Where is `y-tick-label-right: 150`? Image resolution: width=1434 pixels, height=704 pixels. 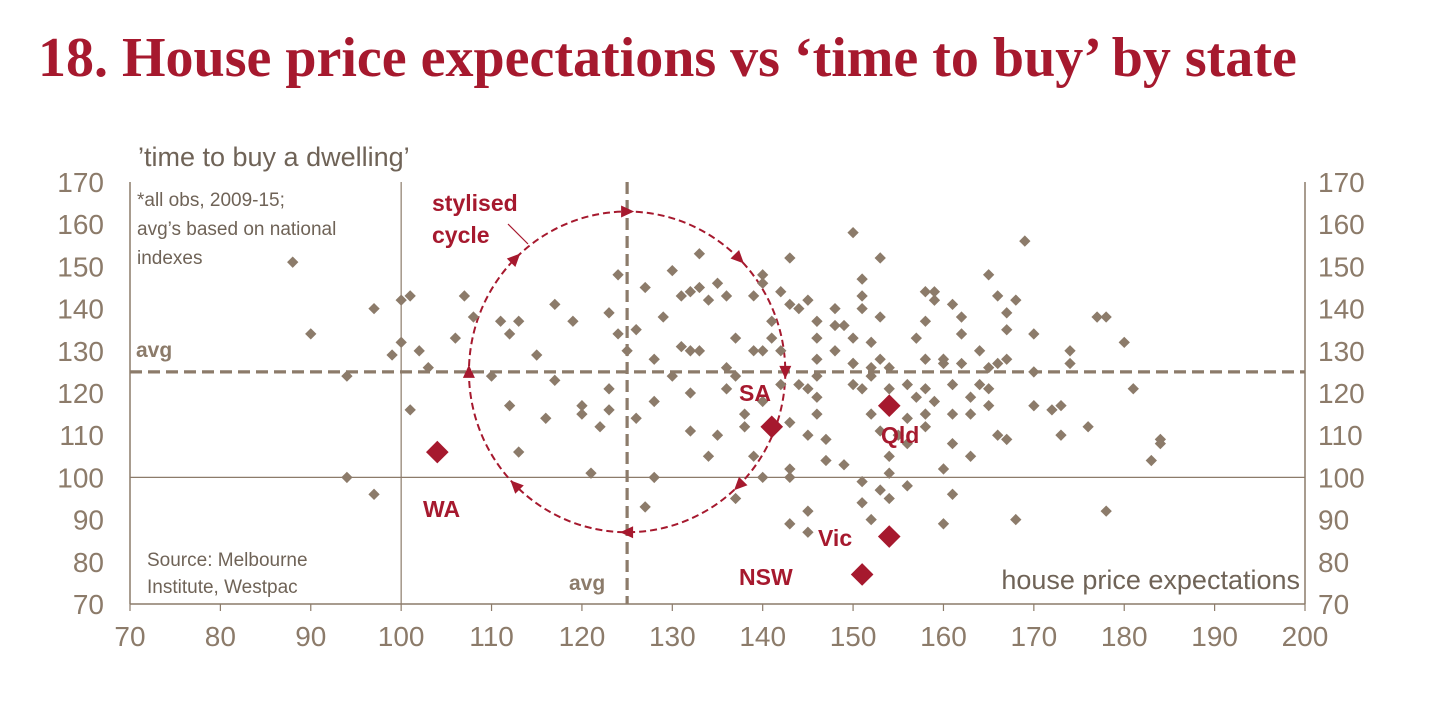 y-tick-label-right: 150 is located at coordinates (1341, 266).